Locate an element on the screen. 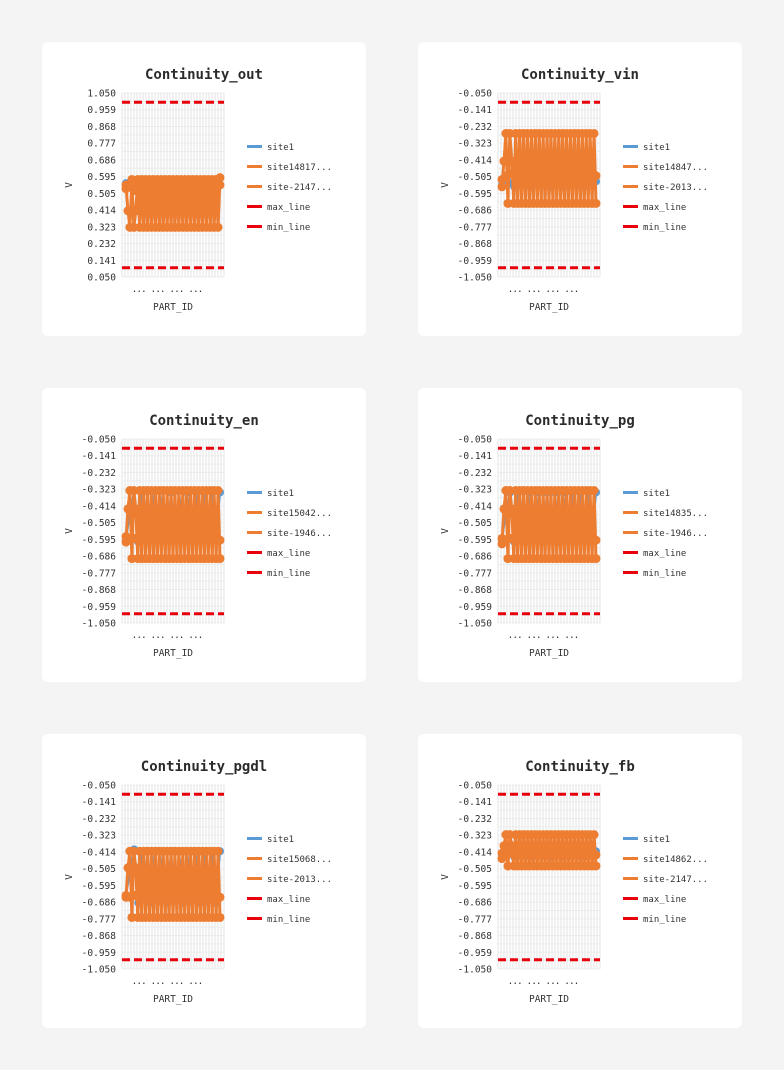 The height and width of the screenshot is (1070, 784). y-tick-label: 1.050 is located at coordinates (101, 94).